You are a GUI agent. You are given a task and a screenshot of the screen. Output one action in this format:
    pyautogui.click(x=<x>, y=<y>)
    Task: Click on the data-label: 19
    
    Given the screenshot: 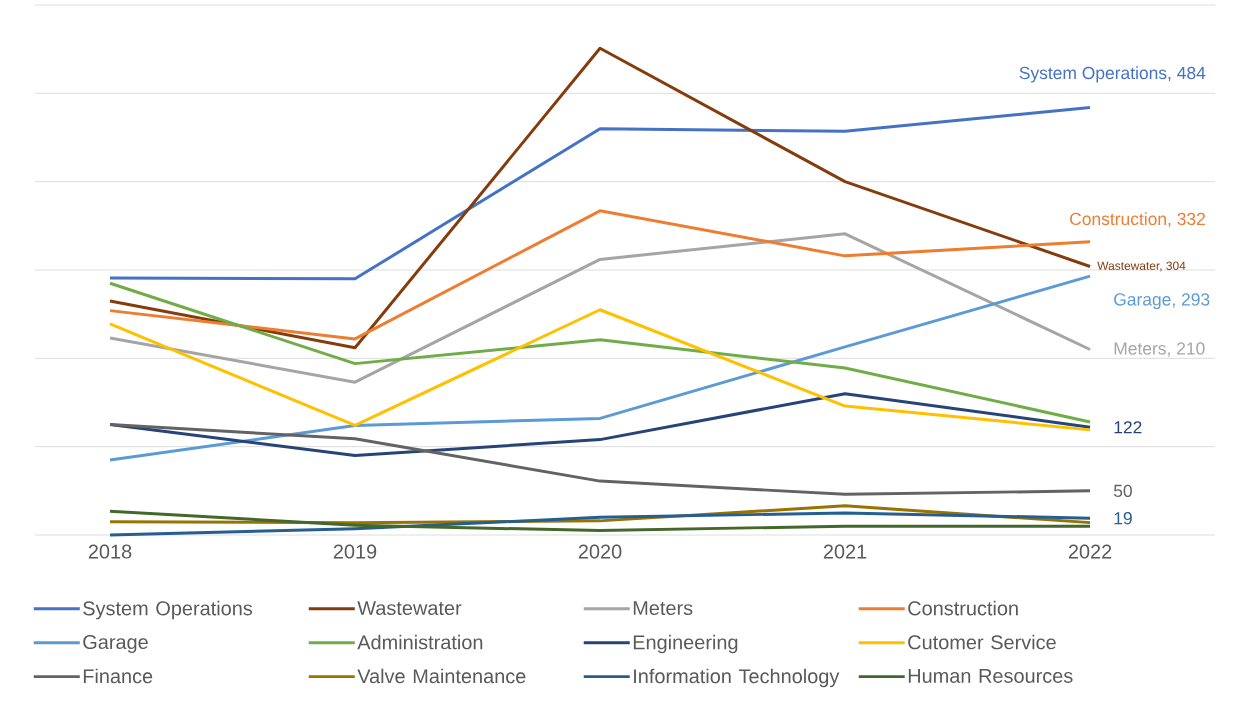 What is the action you would take?
    pyautogui.click(x=1123, y=518)
    